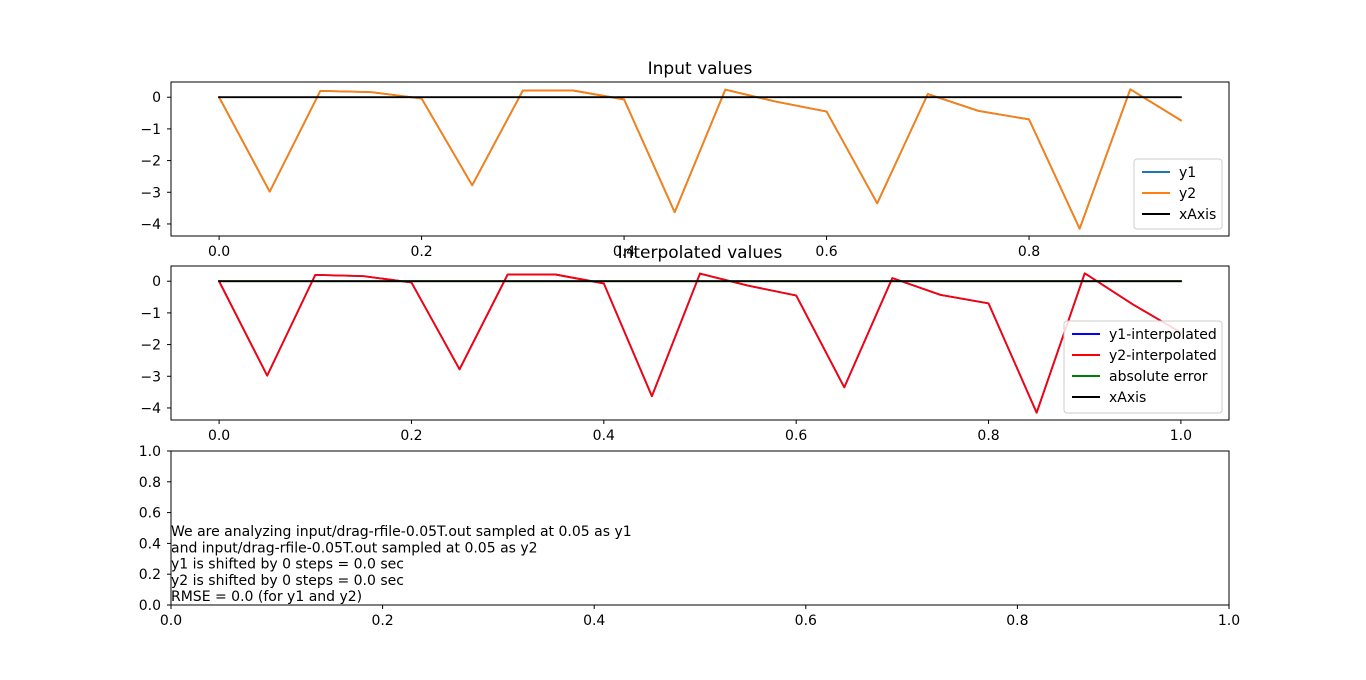 Image resolution: width=1366 pixels, height=680 pixels. I want to click on subplot-title: Interpolated values, so click(700, 253).